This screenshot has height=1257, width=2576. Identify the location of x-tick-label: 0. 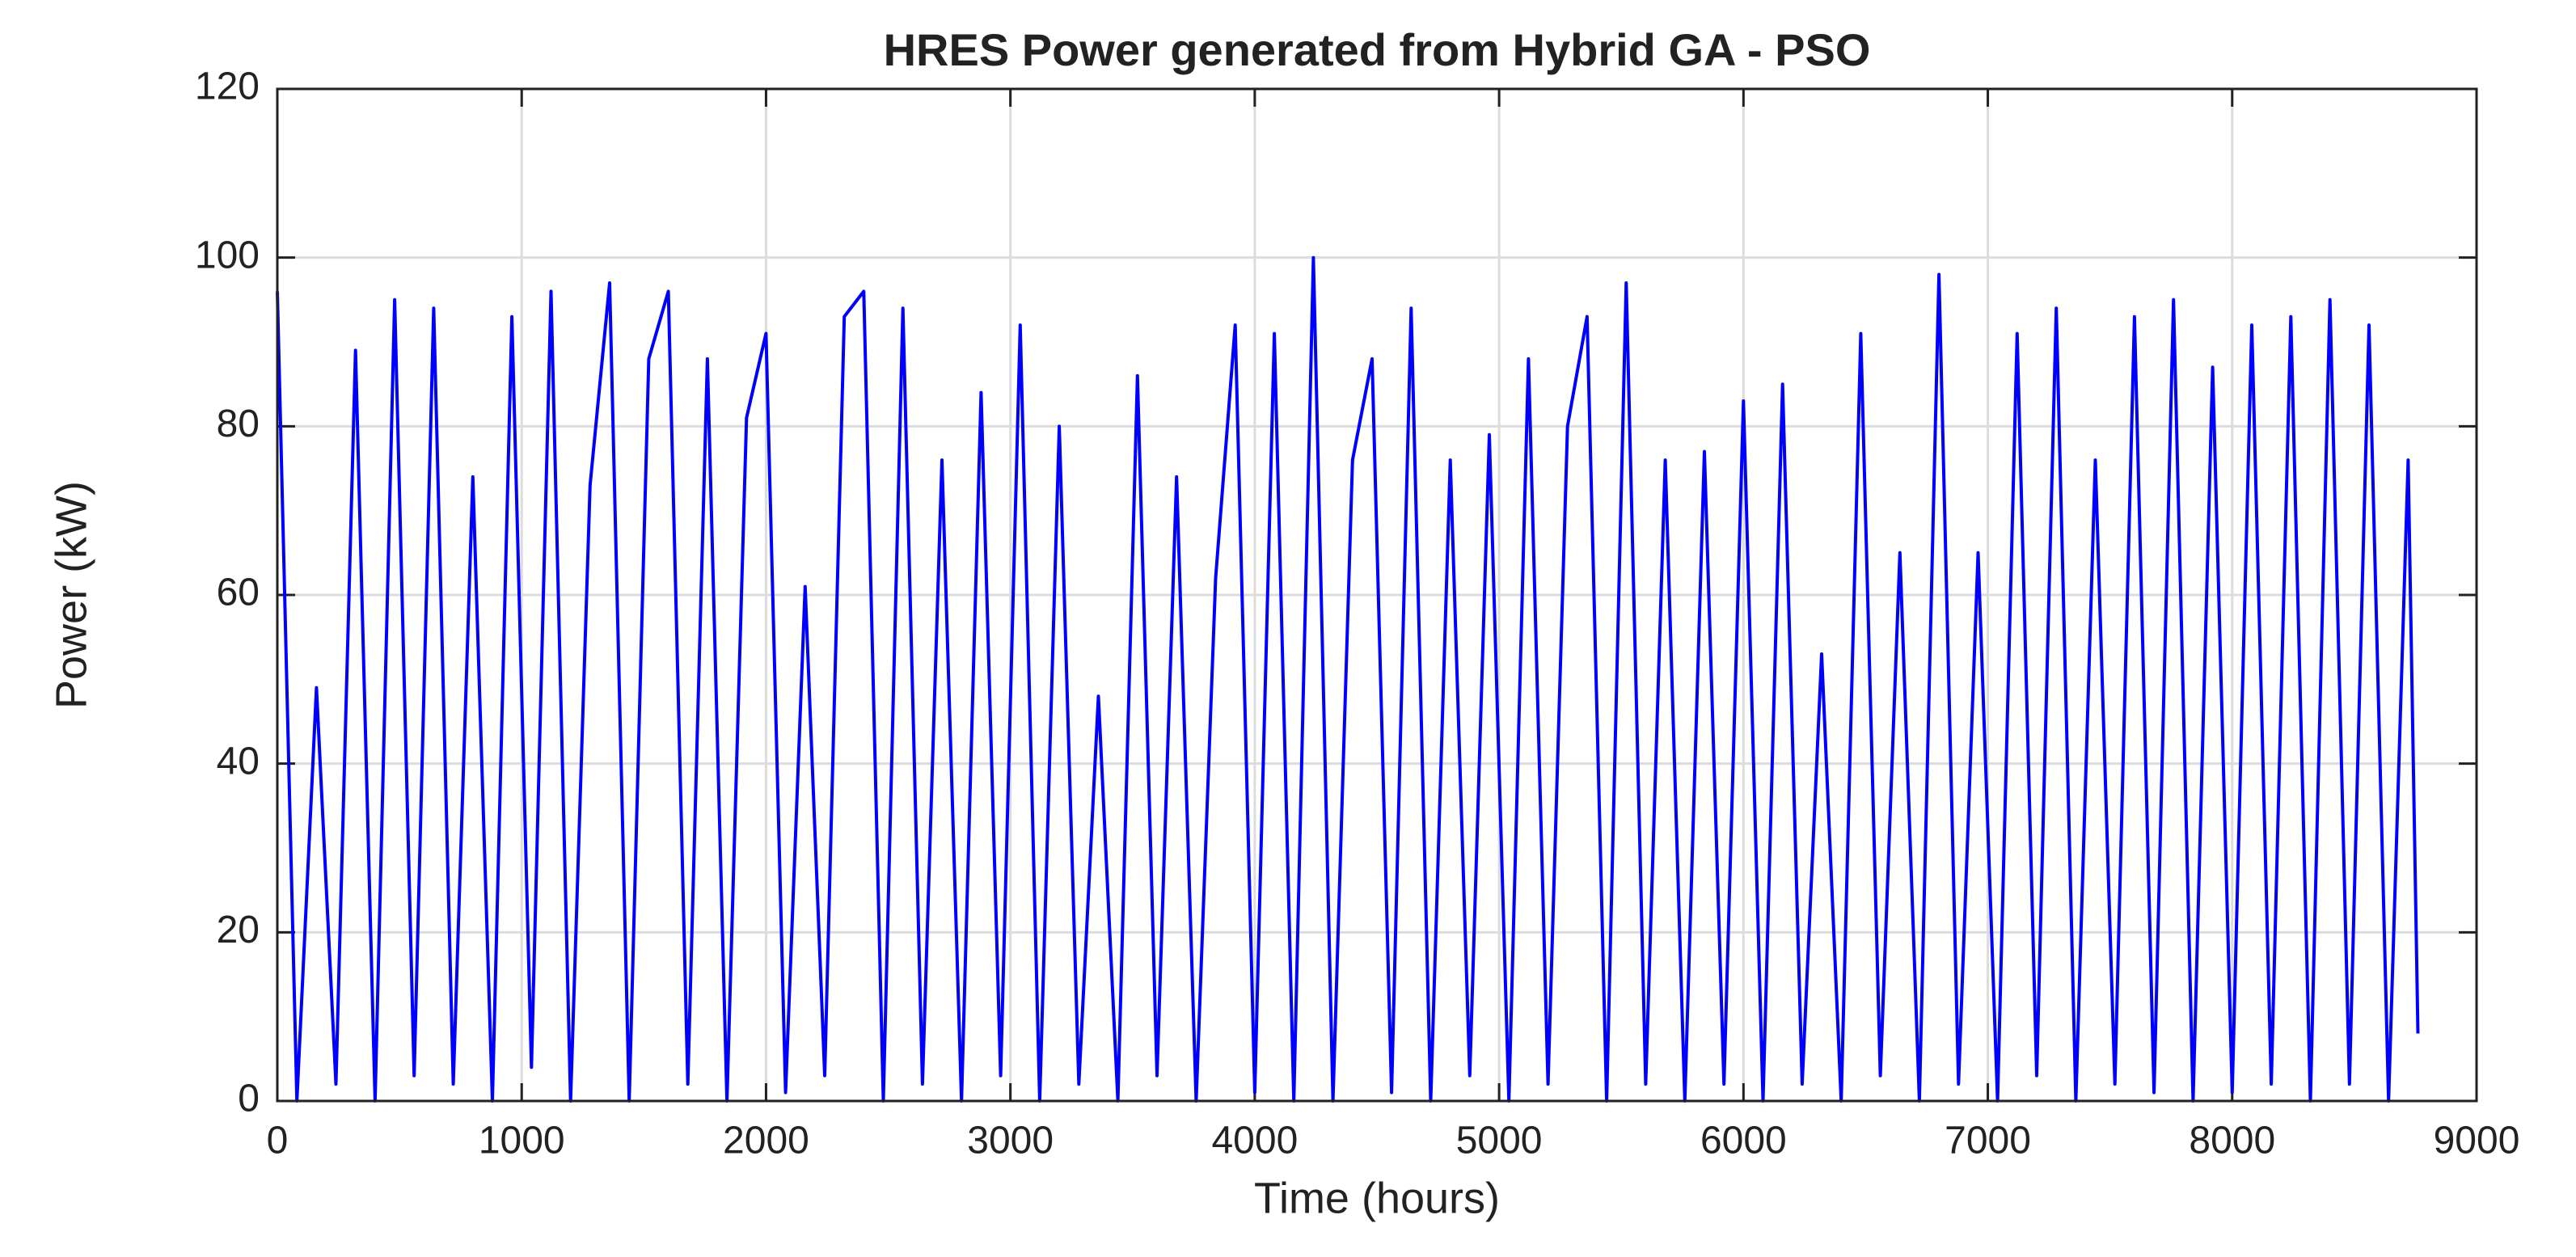
(278, 1141).